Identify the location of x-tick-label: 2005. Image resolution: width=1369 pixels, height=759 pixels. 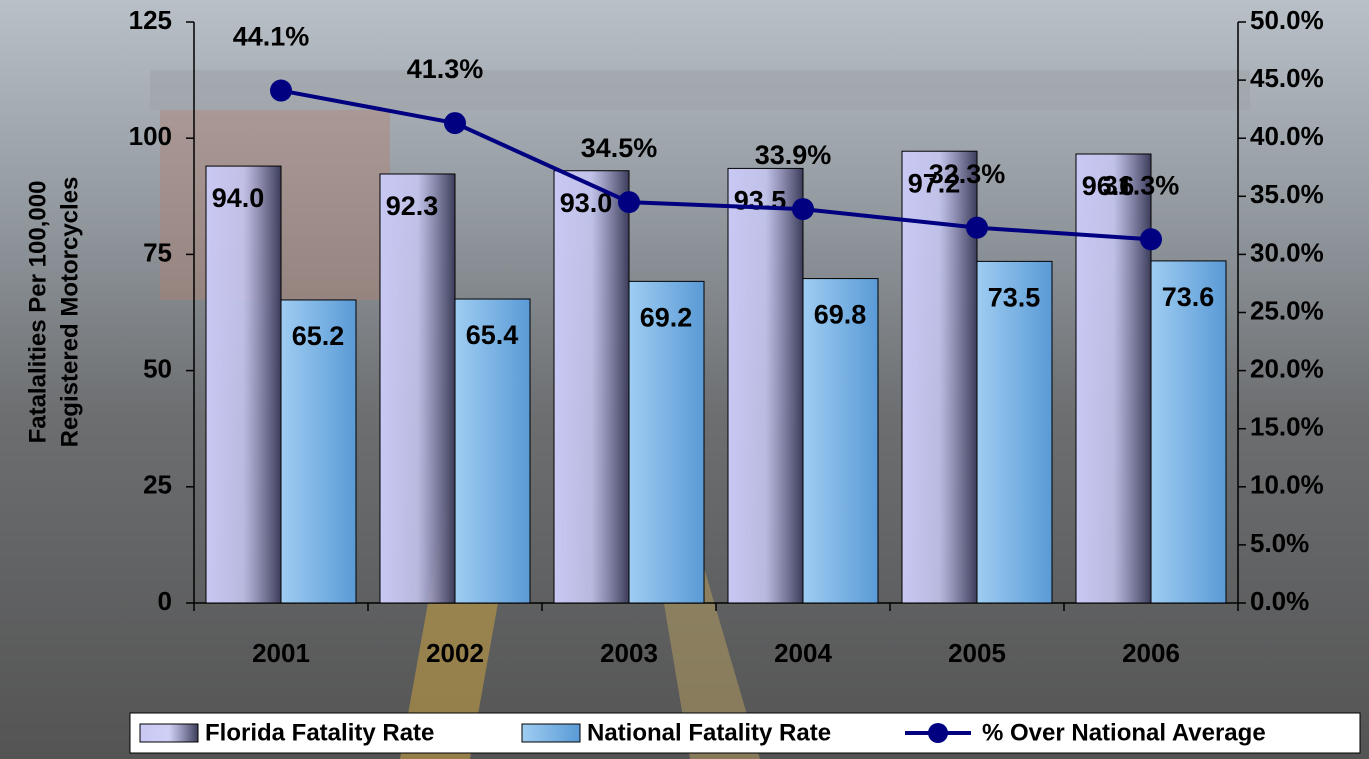
(977, 653).